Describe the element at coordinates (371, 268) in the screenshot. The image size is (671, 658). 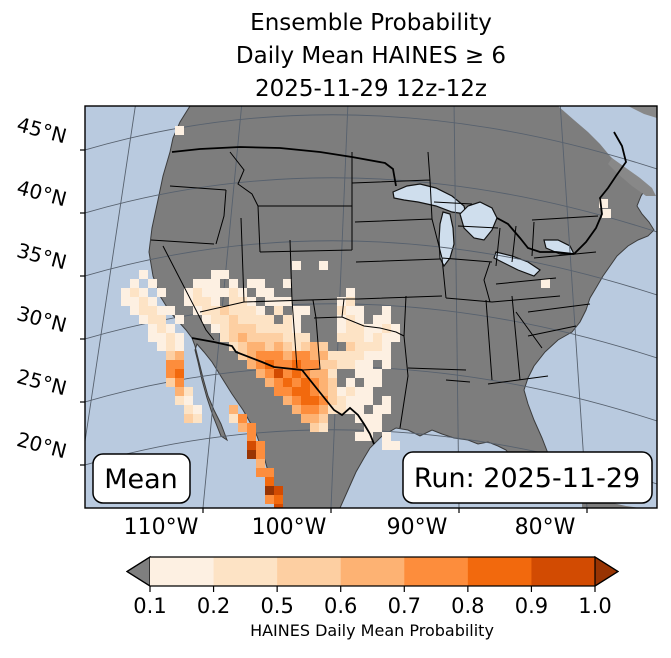
I see `graticule-parallel` at that location.